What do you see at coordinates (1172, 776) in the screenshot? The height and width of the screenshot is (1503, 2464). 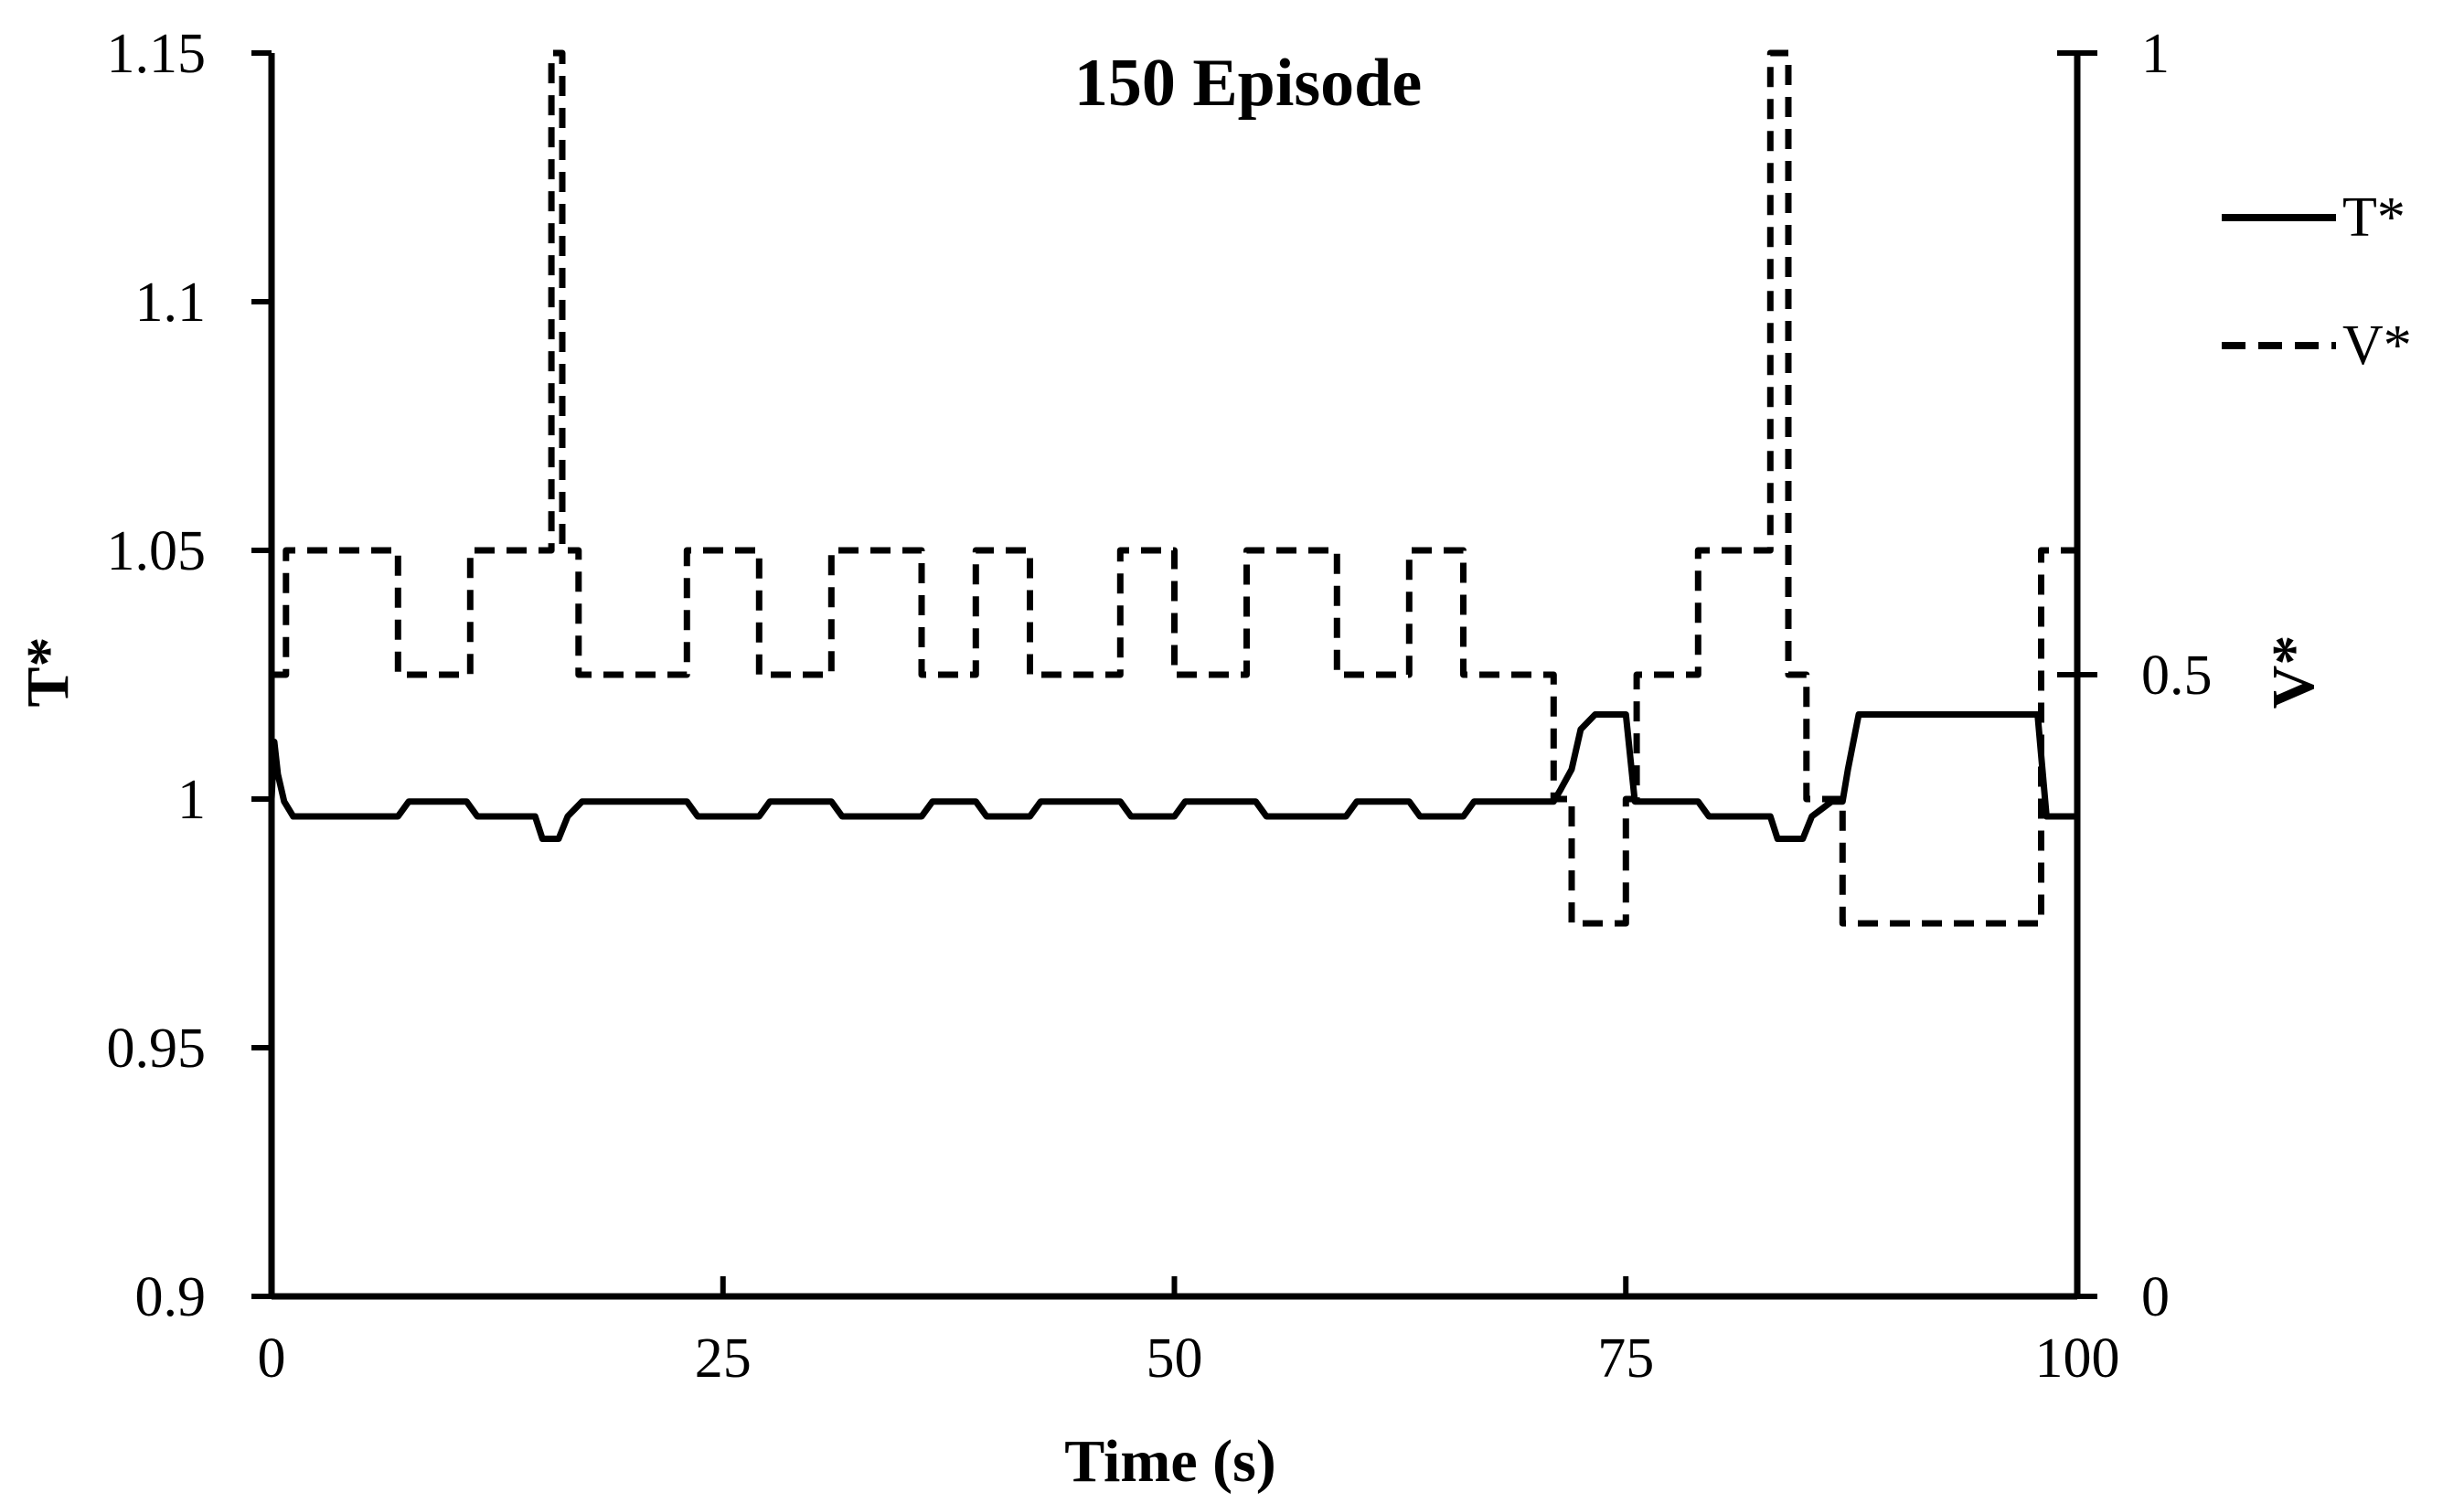 I see `series-line-t` at bounding box center [1172, 776].